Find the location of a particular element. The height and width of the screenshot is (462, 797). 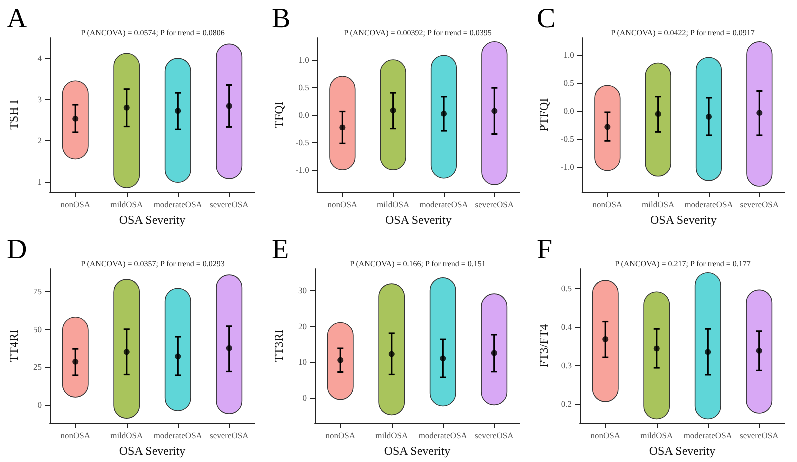

y-tick-label: 50 is located at coordinates (38, 329).